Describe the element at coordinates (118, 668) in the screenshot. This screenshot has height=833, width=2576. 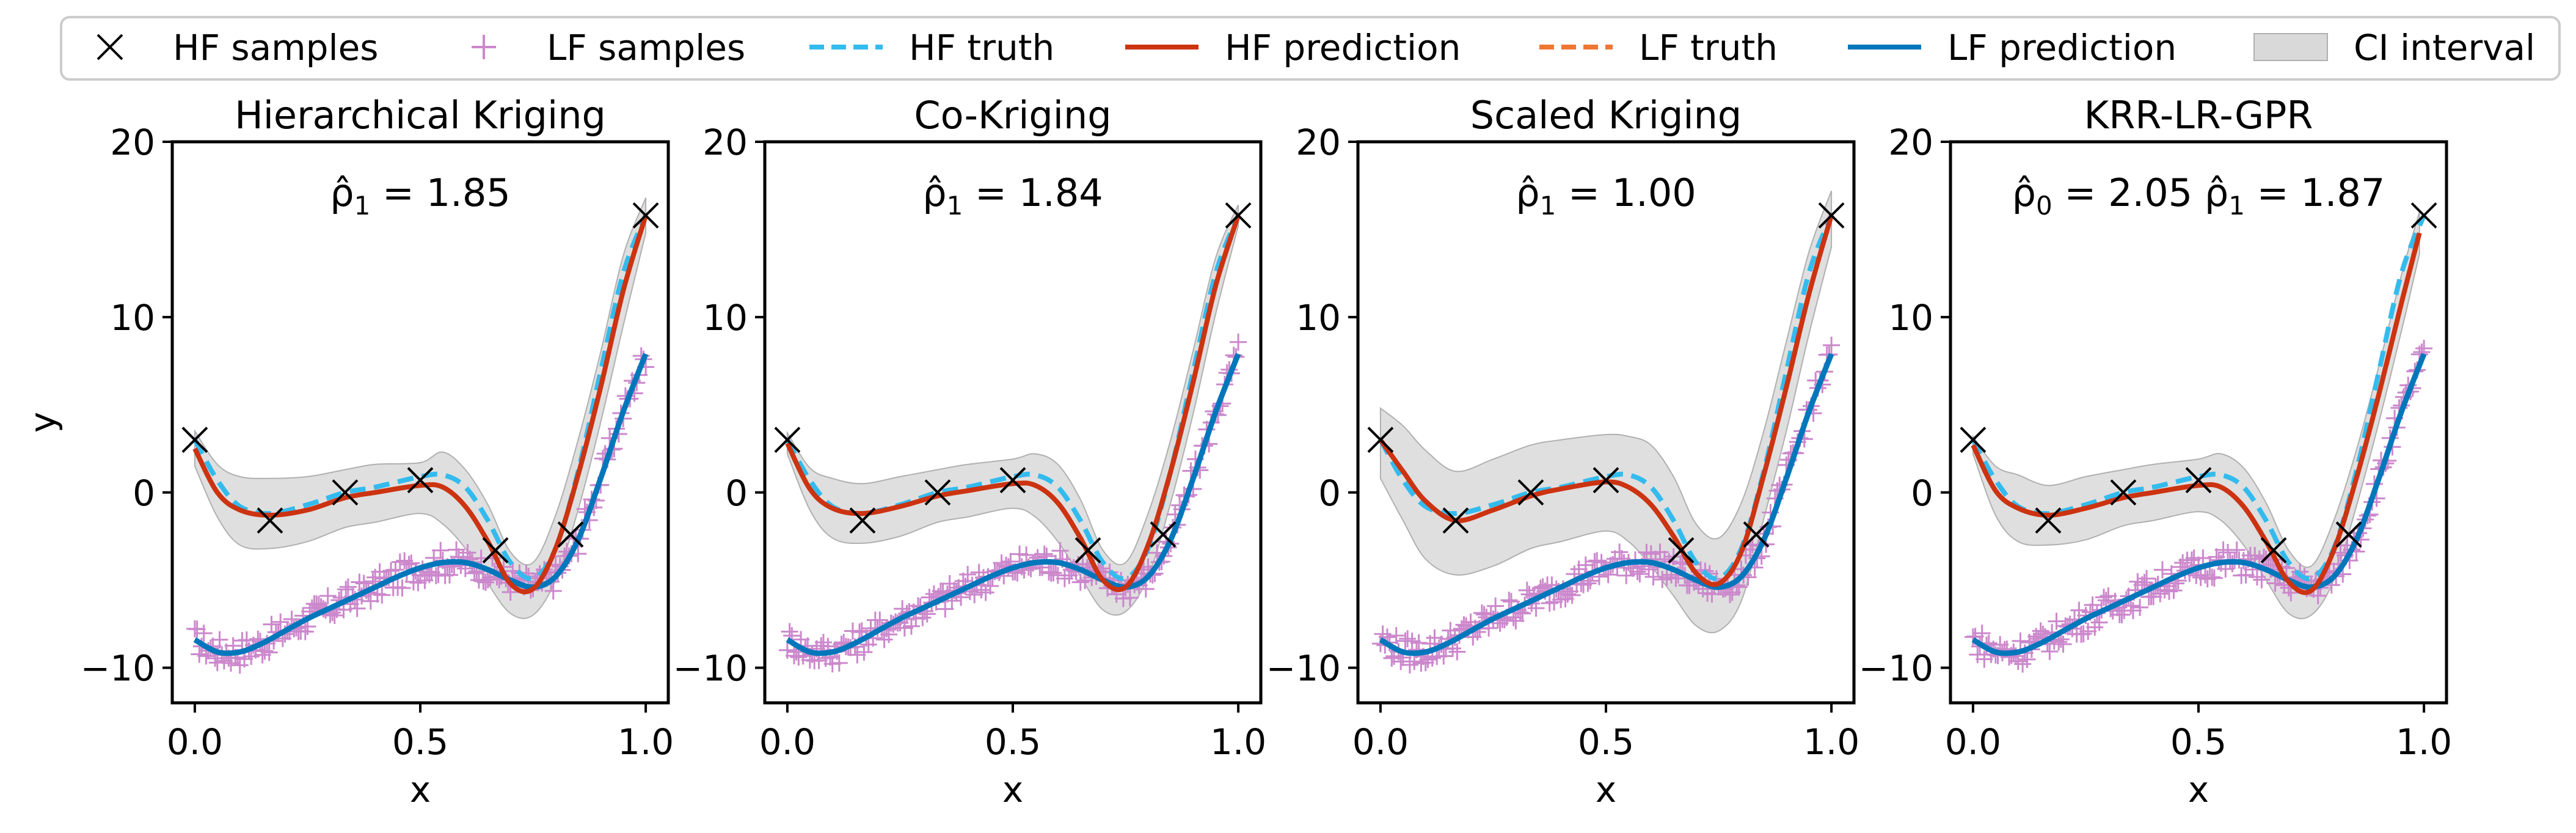
I see `y-tick-label: −10` at that location.